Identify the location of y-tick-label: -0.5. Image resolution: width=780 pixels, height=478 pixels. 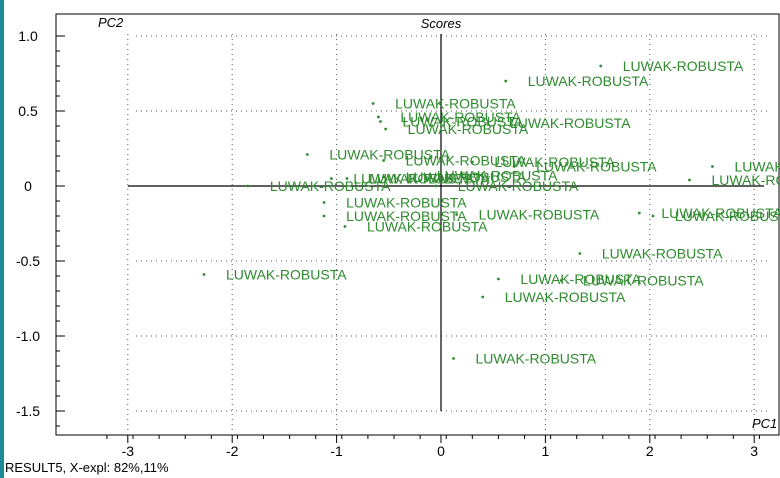
(28, 261).